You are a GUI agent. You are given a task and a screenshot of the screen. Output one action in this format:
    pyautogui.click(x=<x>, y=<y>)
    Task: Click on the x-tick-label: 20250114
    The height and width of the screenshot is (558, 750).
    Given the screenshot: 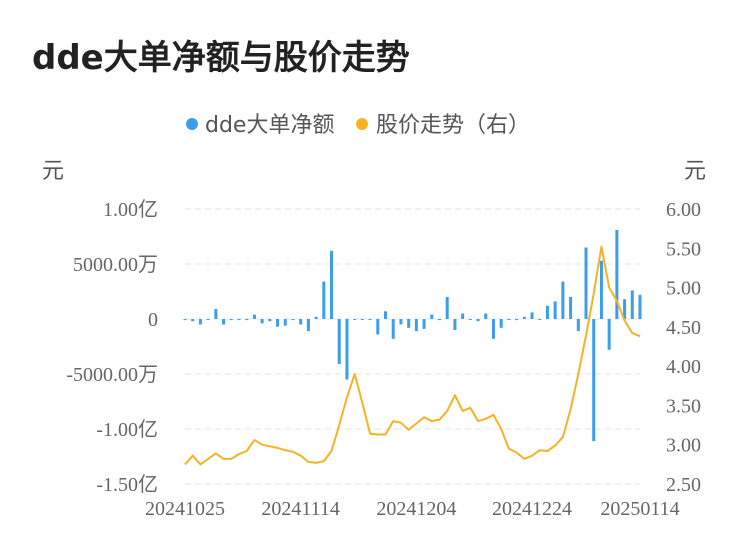 What is the action you would take?
    pyautogui.click(x=639, y=509)
    